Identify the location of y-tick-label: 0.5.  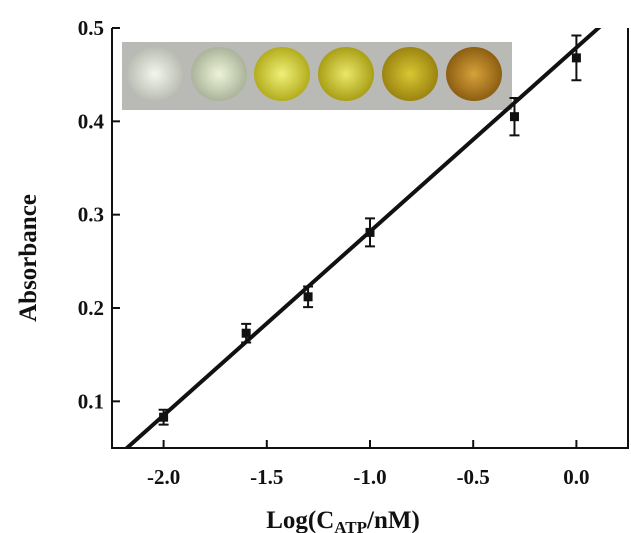
(91, 28).